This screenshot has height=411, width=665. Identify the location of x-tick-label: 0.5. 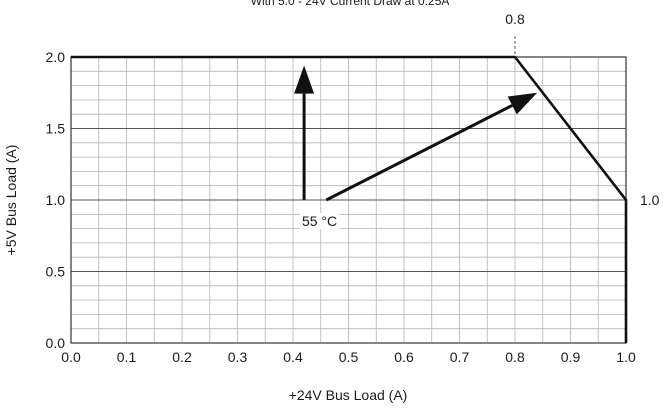
(349, 357).